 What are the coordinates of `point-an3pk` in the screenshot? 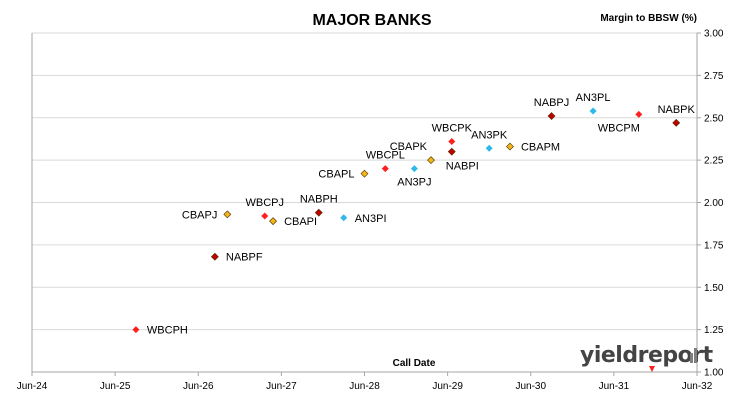 It's located at (489, 148).